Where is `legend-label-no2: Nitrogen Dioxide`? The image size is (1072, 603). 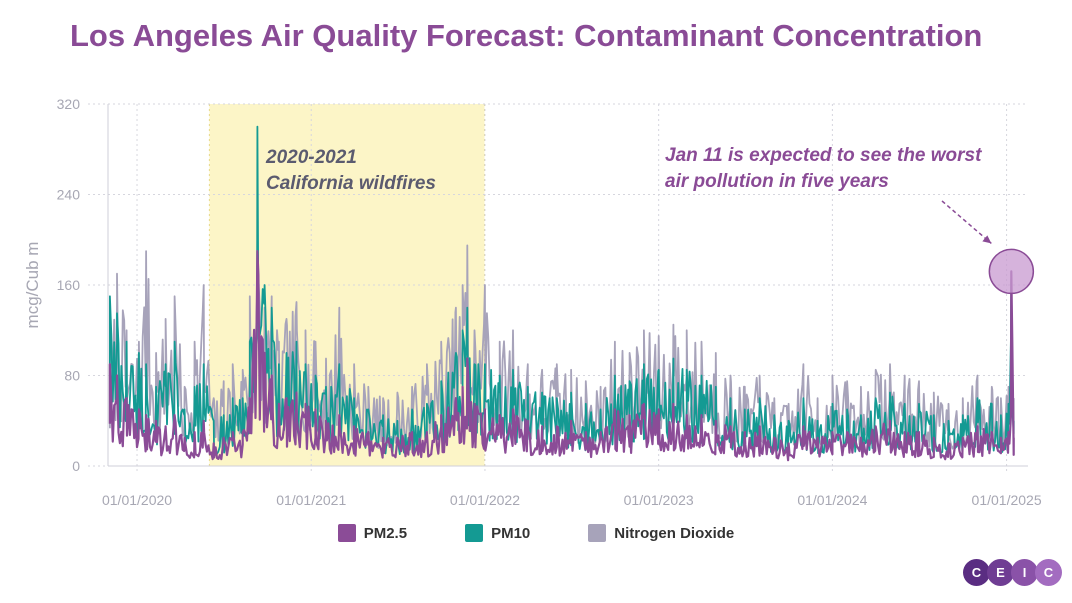 legend-label-no2: Nitrogen Dioxide is located at coordinates (674, 533).